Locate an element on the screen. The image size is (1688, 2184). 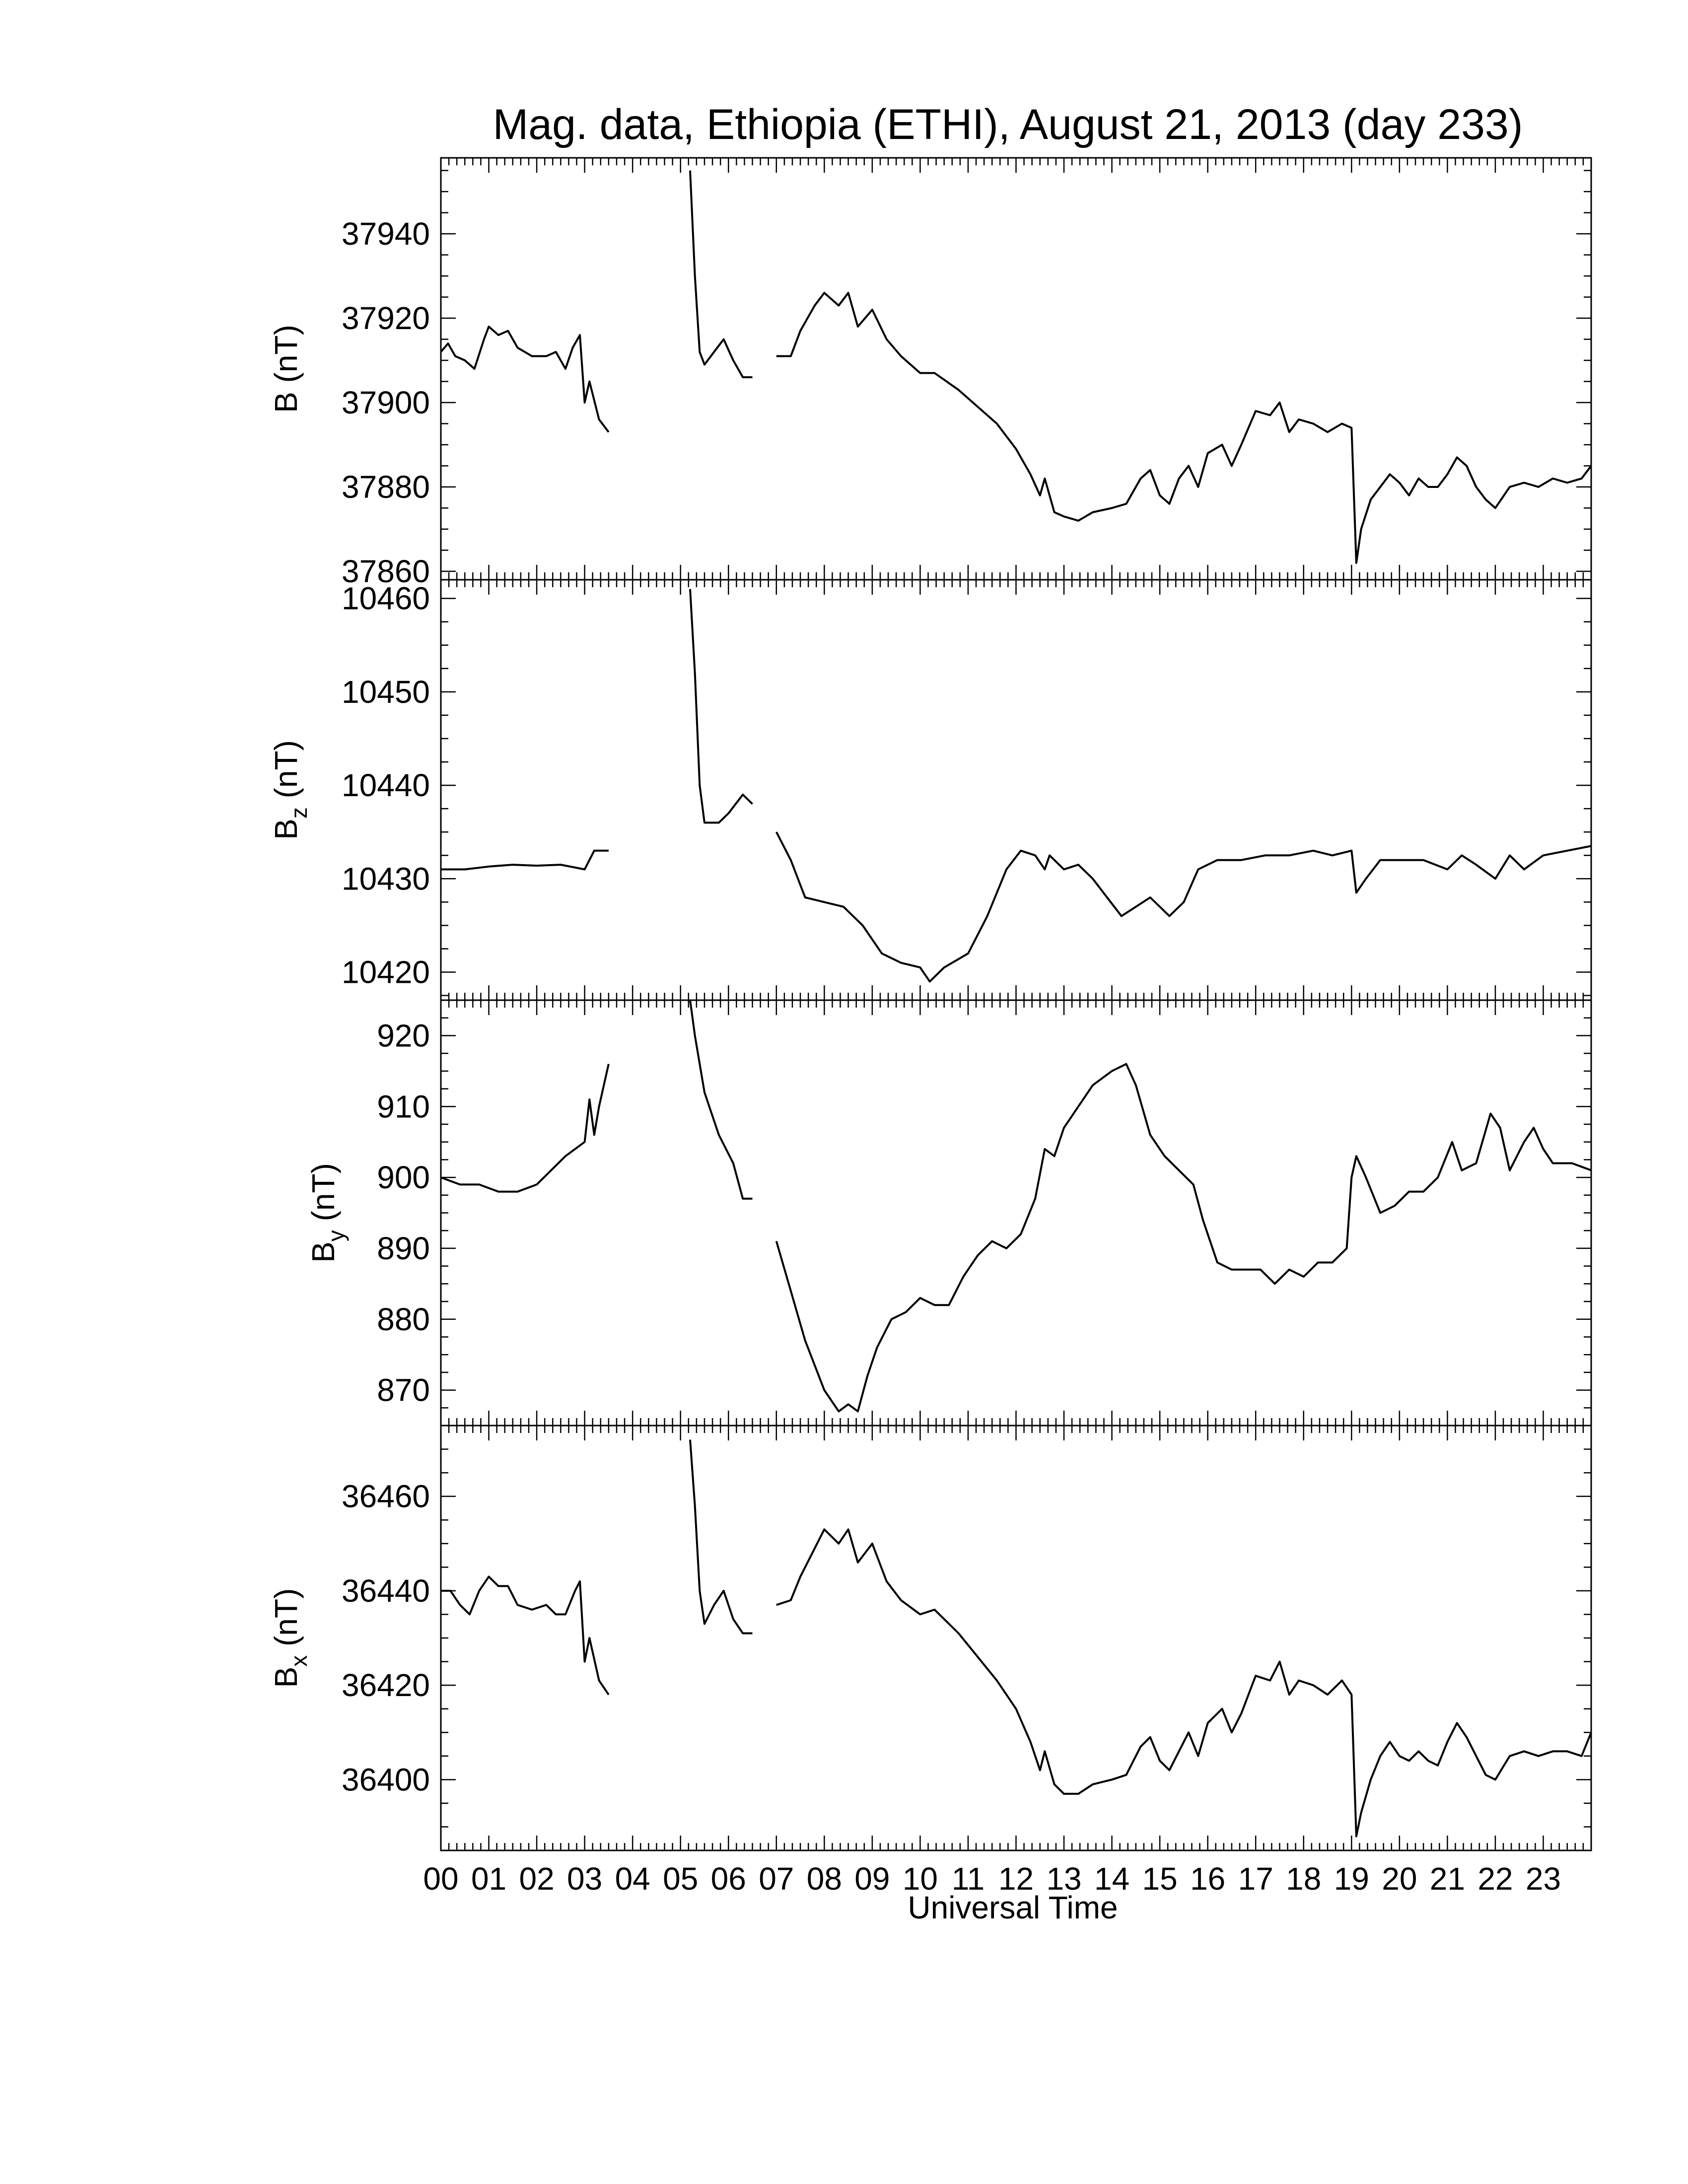
y-tick-label: 37940 is located at coordinates (386, 234).